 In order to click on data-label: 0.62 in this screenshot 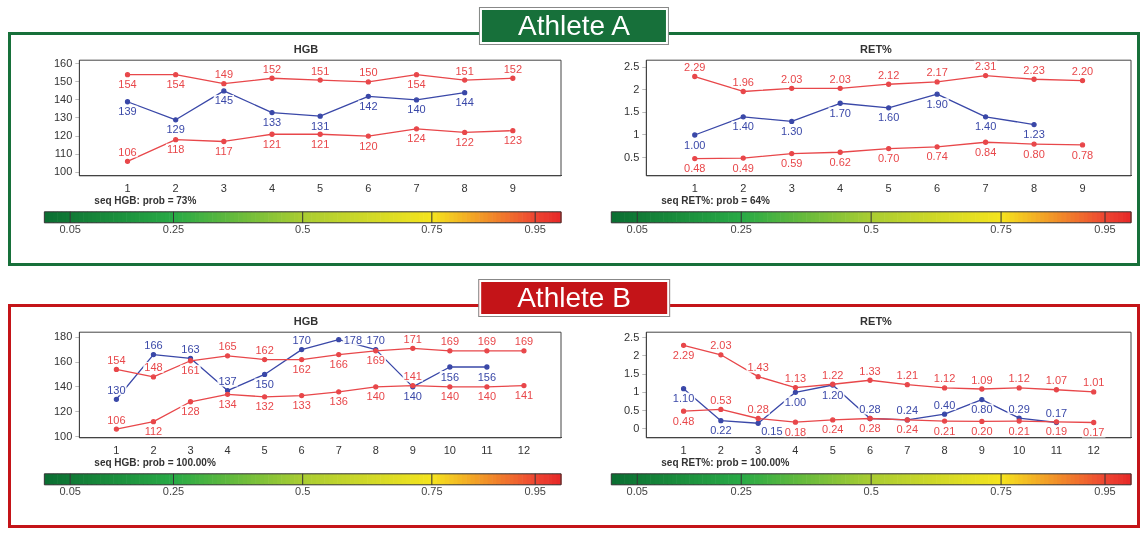, I will do `click(840, 161)`.